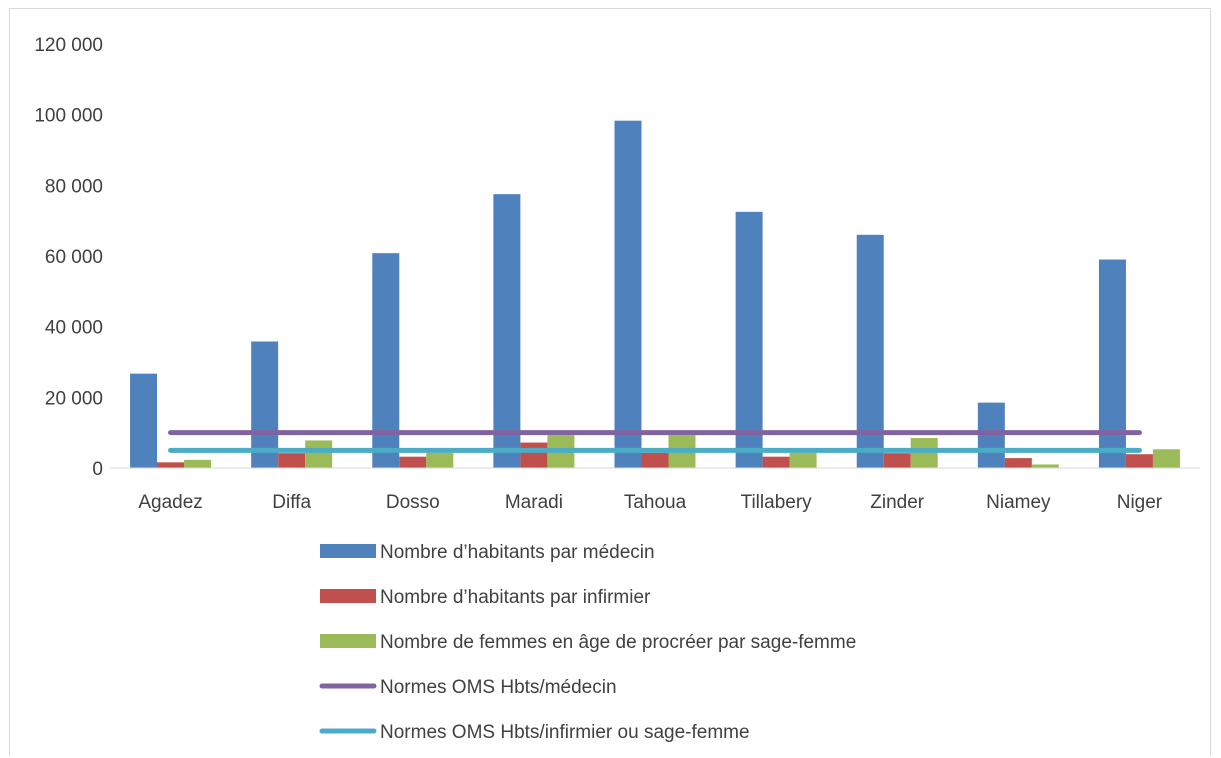  Describe the element at coordinates (1140, 502) in the screenshot. I see `x-tick-label: Niger` at that location.